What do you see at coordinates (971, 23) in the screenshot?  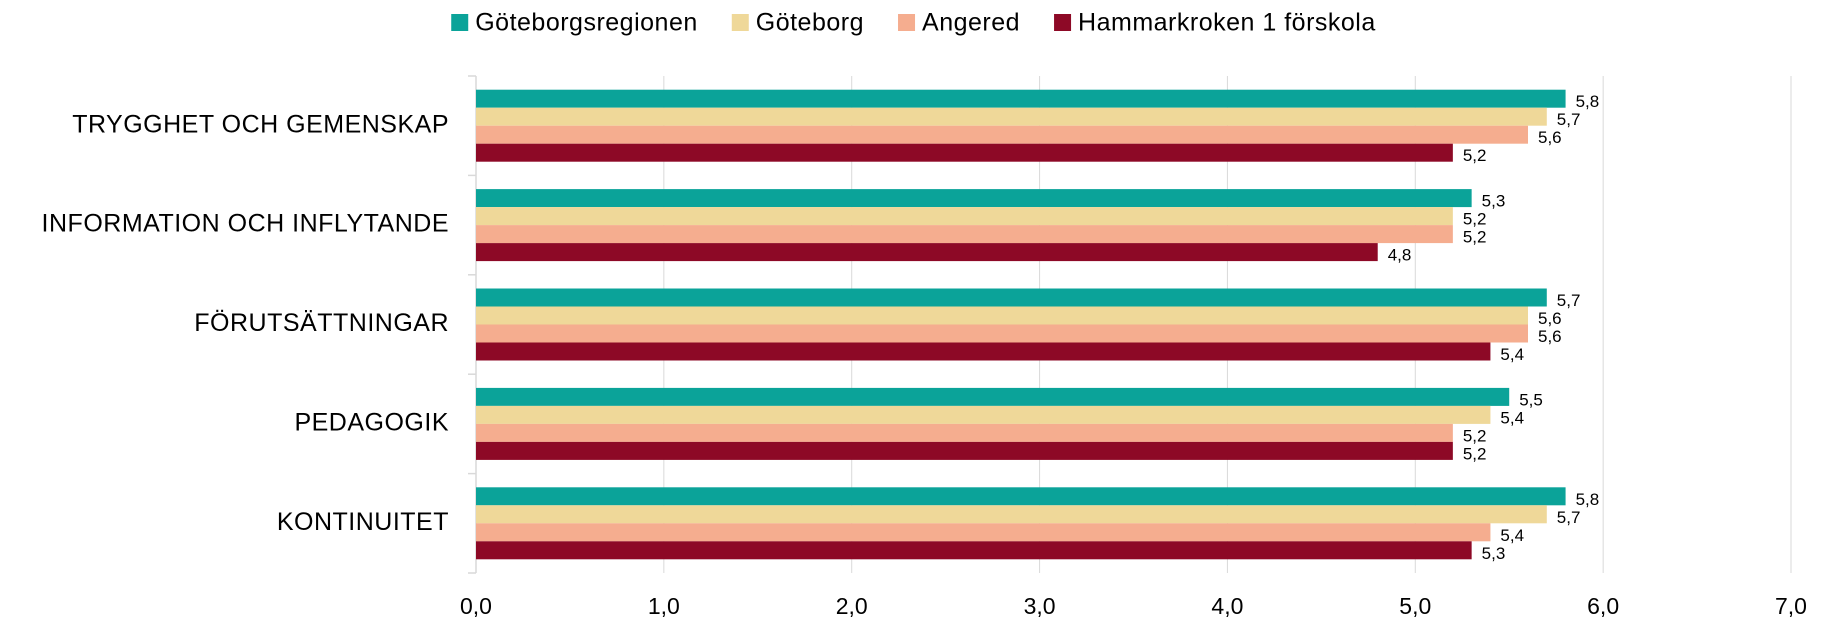 I see `legend-label: Angered` at bounding box center [971, 23].